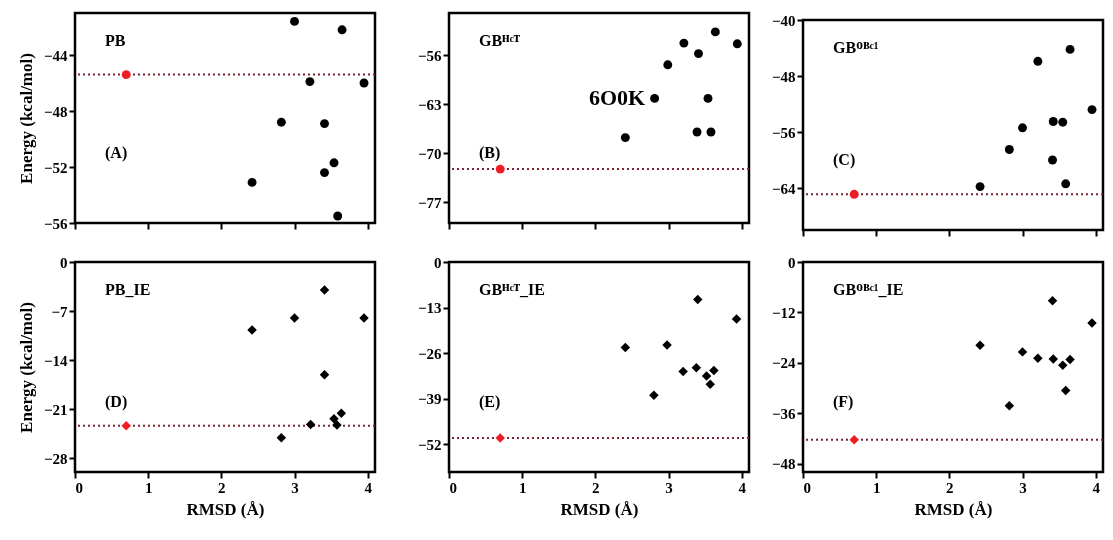  I want to click on annotation: PB_IE, so click(128, 289).